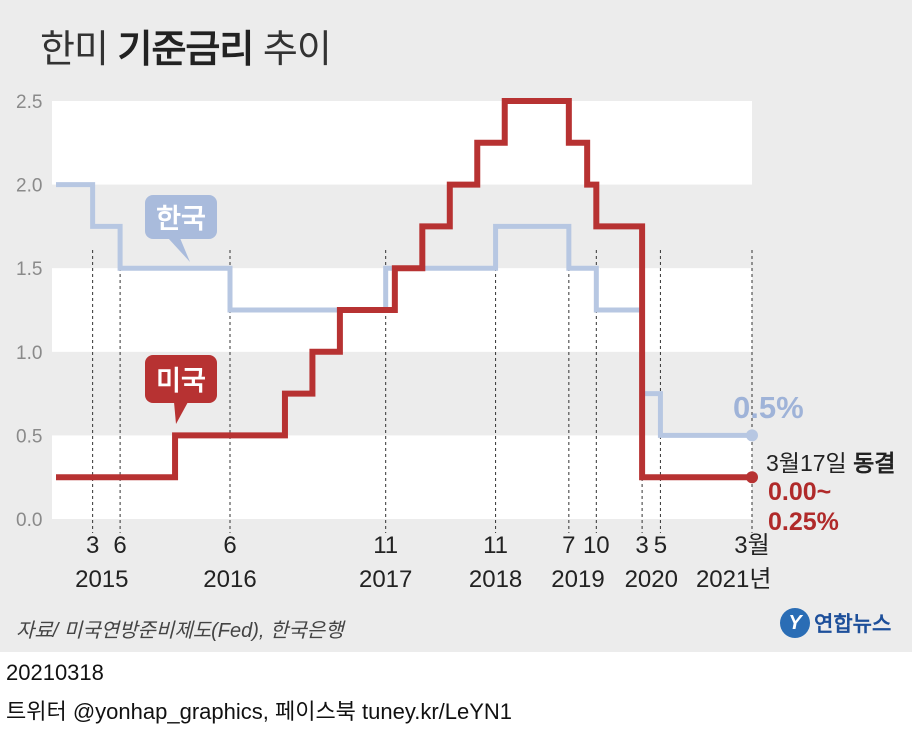  Describe the element at coordinates (651, 579) in the screenshot. I see `year-tick-label: 2020` at that location.